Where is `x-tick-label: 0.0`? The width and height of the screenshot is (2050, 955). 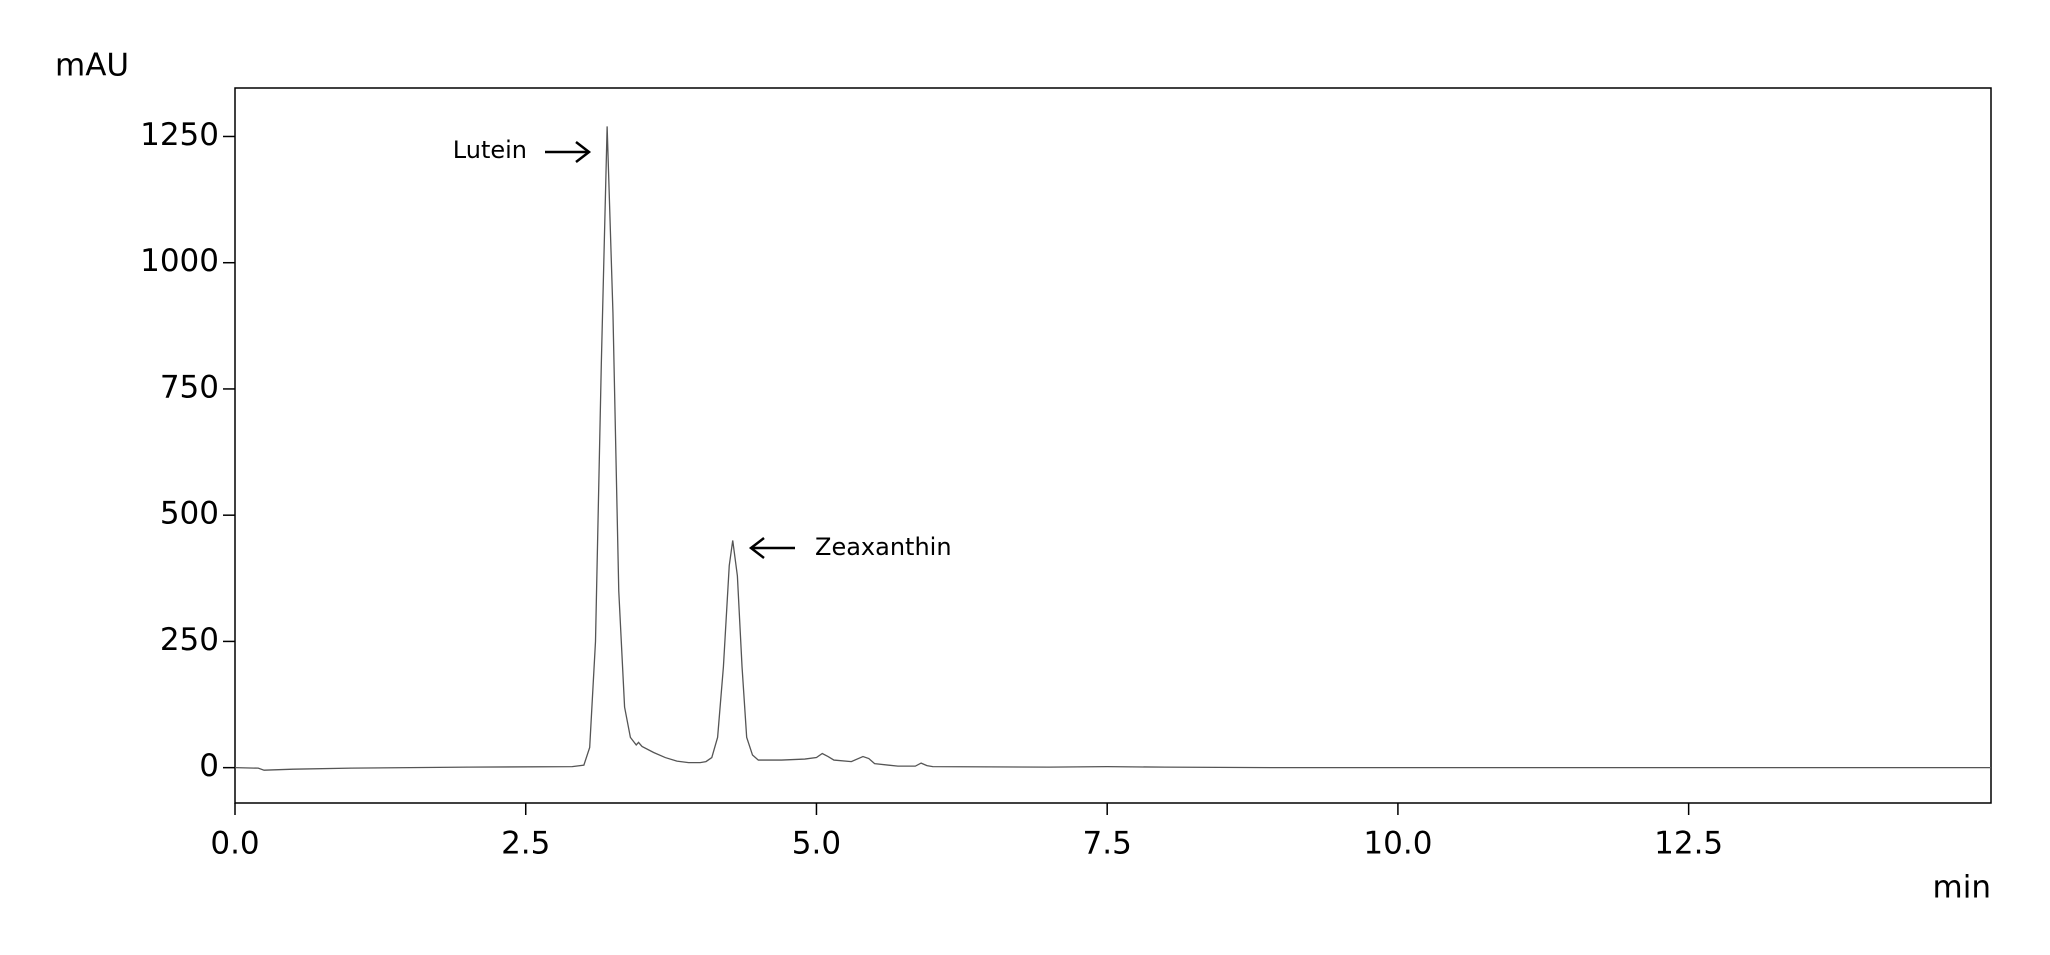
x-tick-label: 0.0 is located at coordinates (234, 844).